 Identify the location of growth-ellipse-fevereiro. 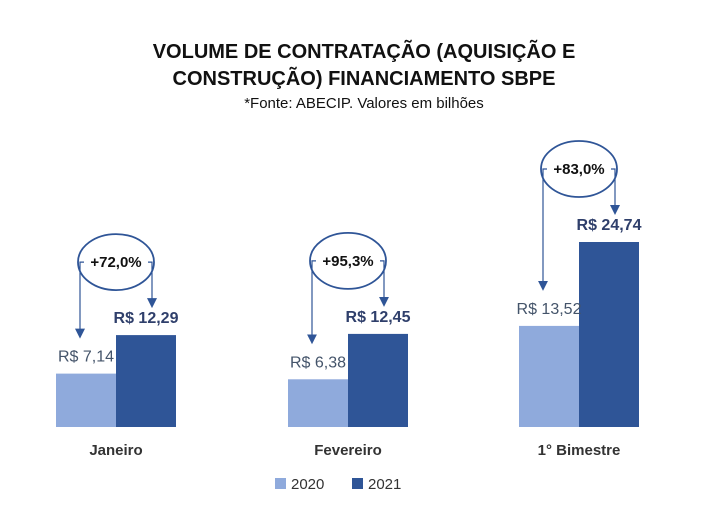
(348, 261).